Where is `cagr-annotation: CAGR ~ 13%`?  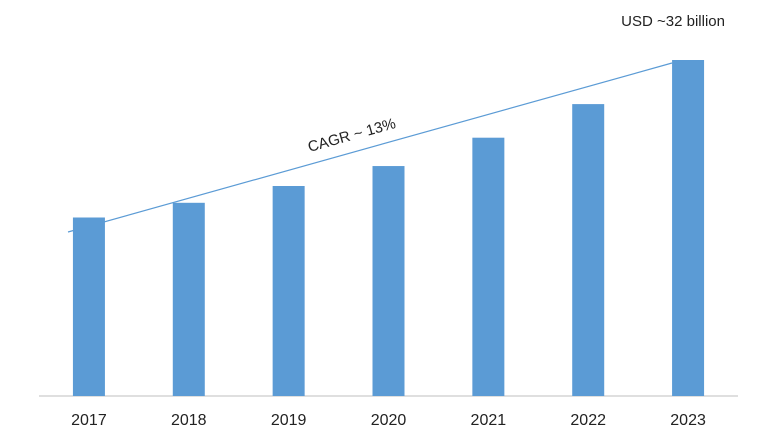
cagr-annotation: CAGR ~ 13% is located at coordinates (352, 135).